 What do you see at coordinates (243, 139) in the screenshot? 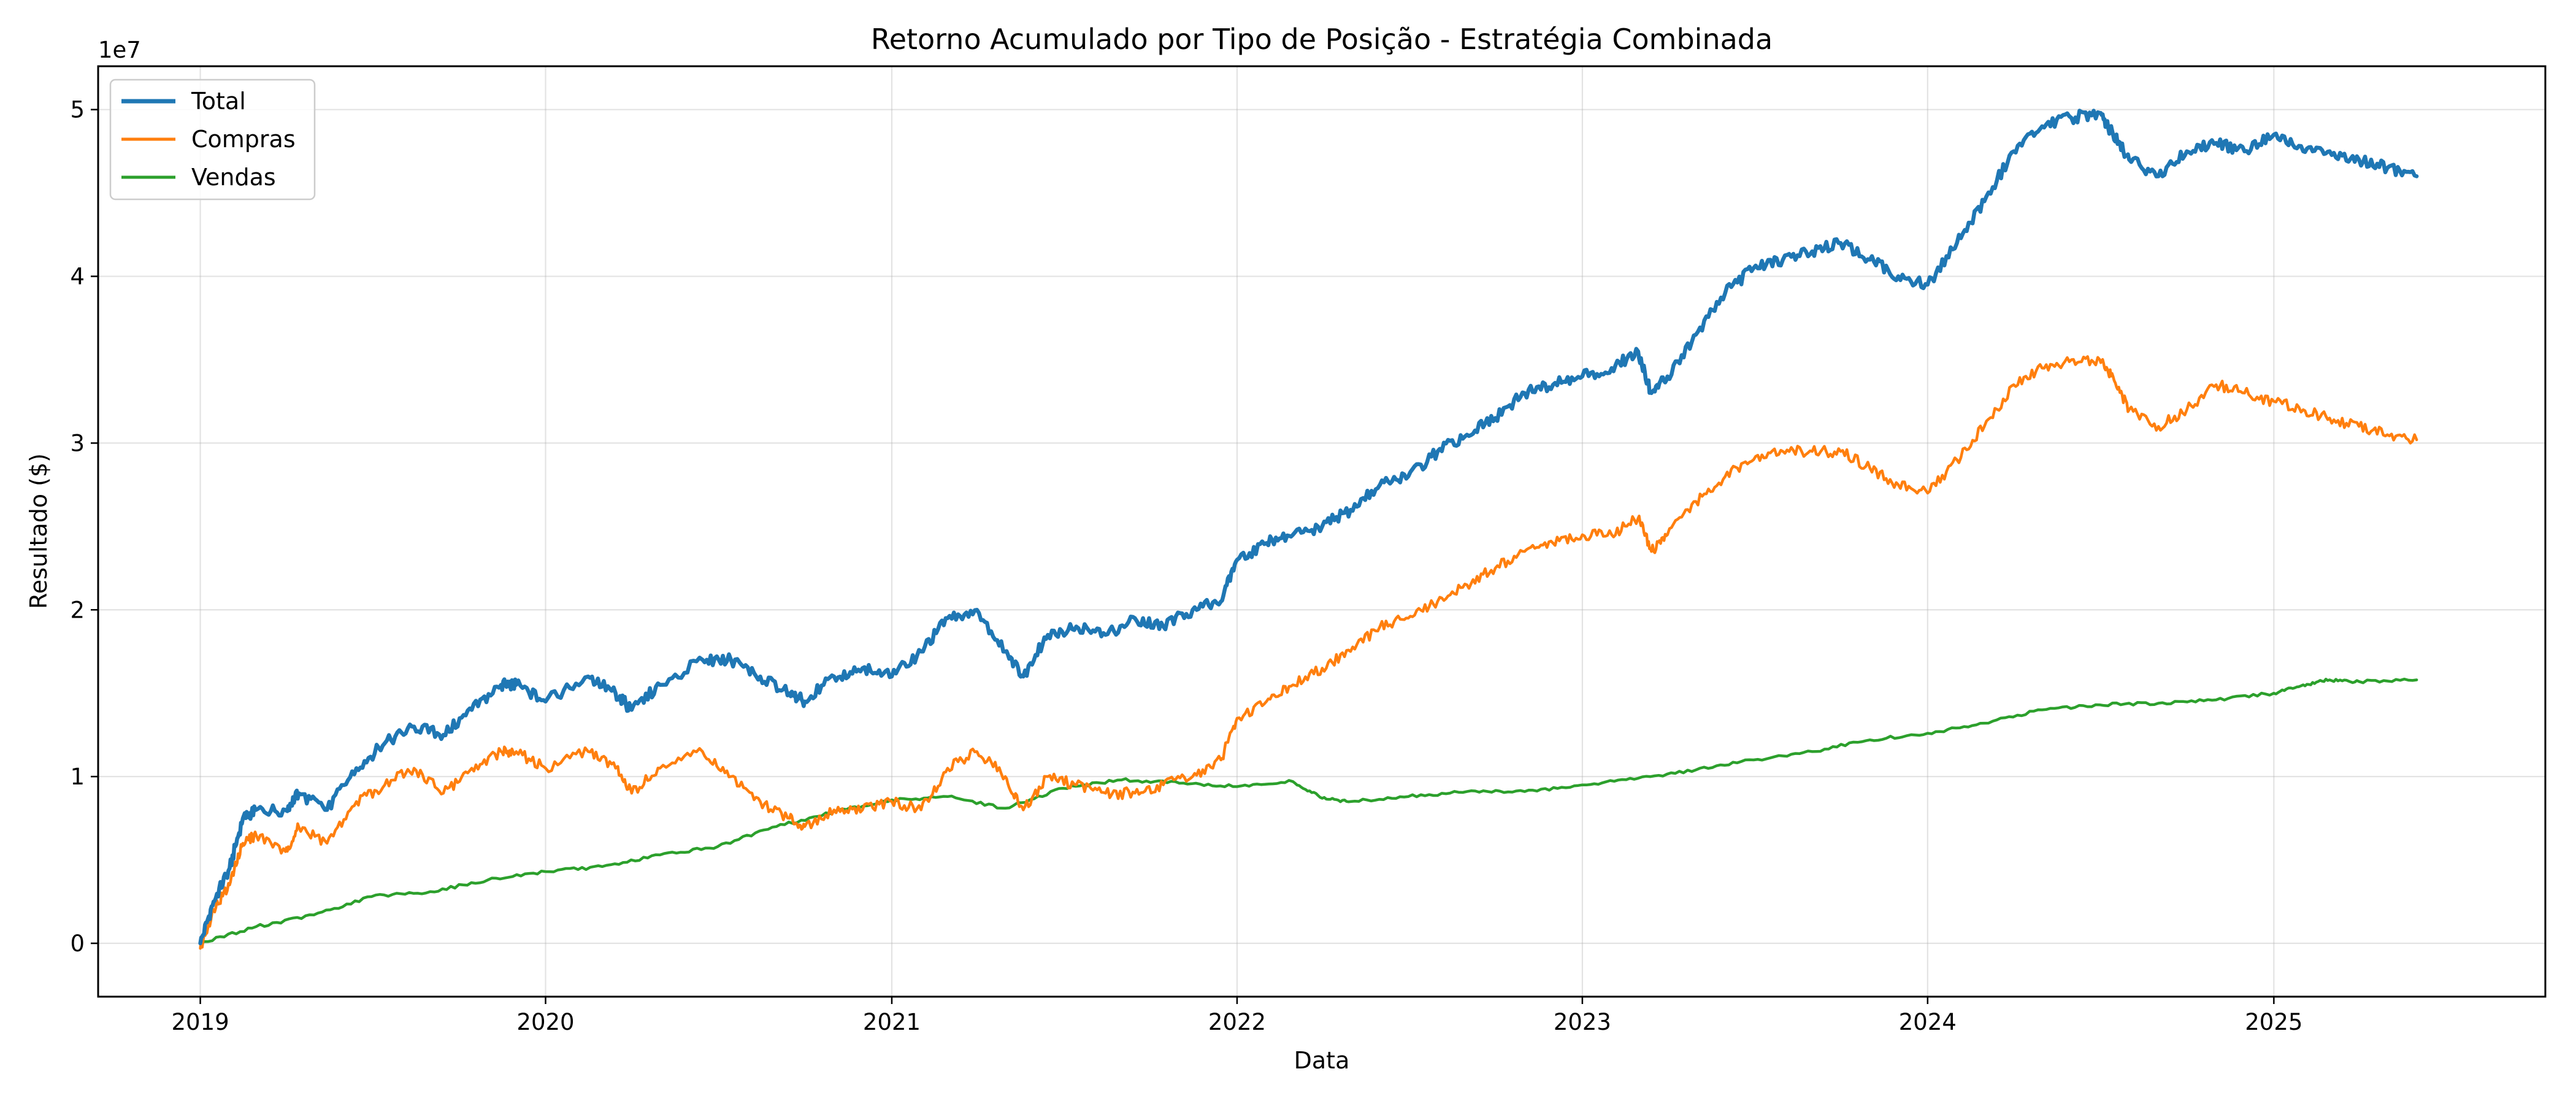
I see `legend-label-compras: Compras` at bounding box center [243, 139].